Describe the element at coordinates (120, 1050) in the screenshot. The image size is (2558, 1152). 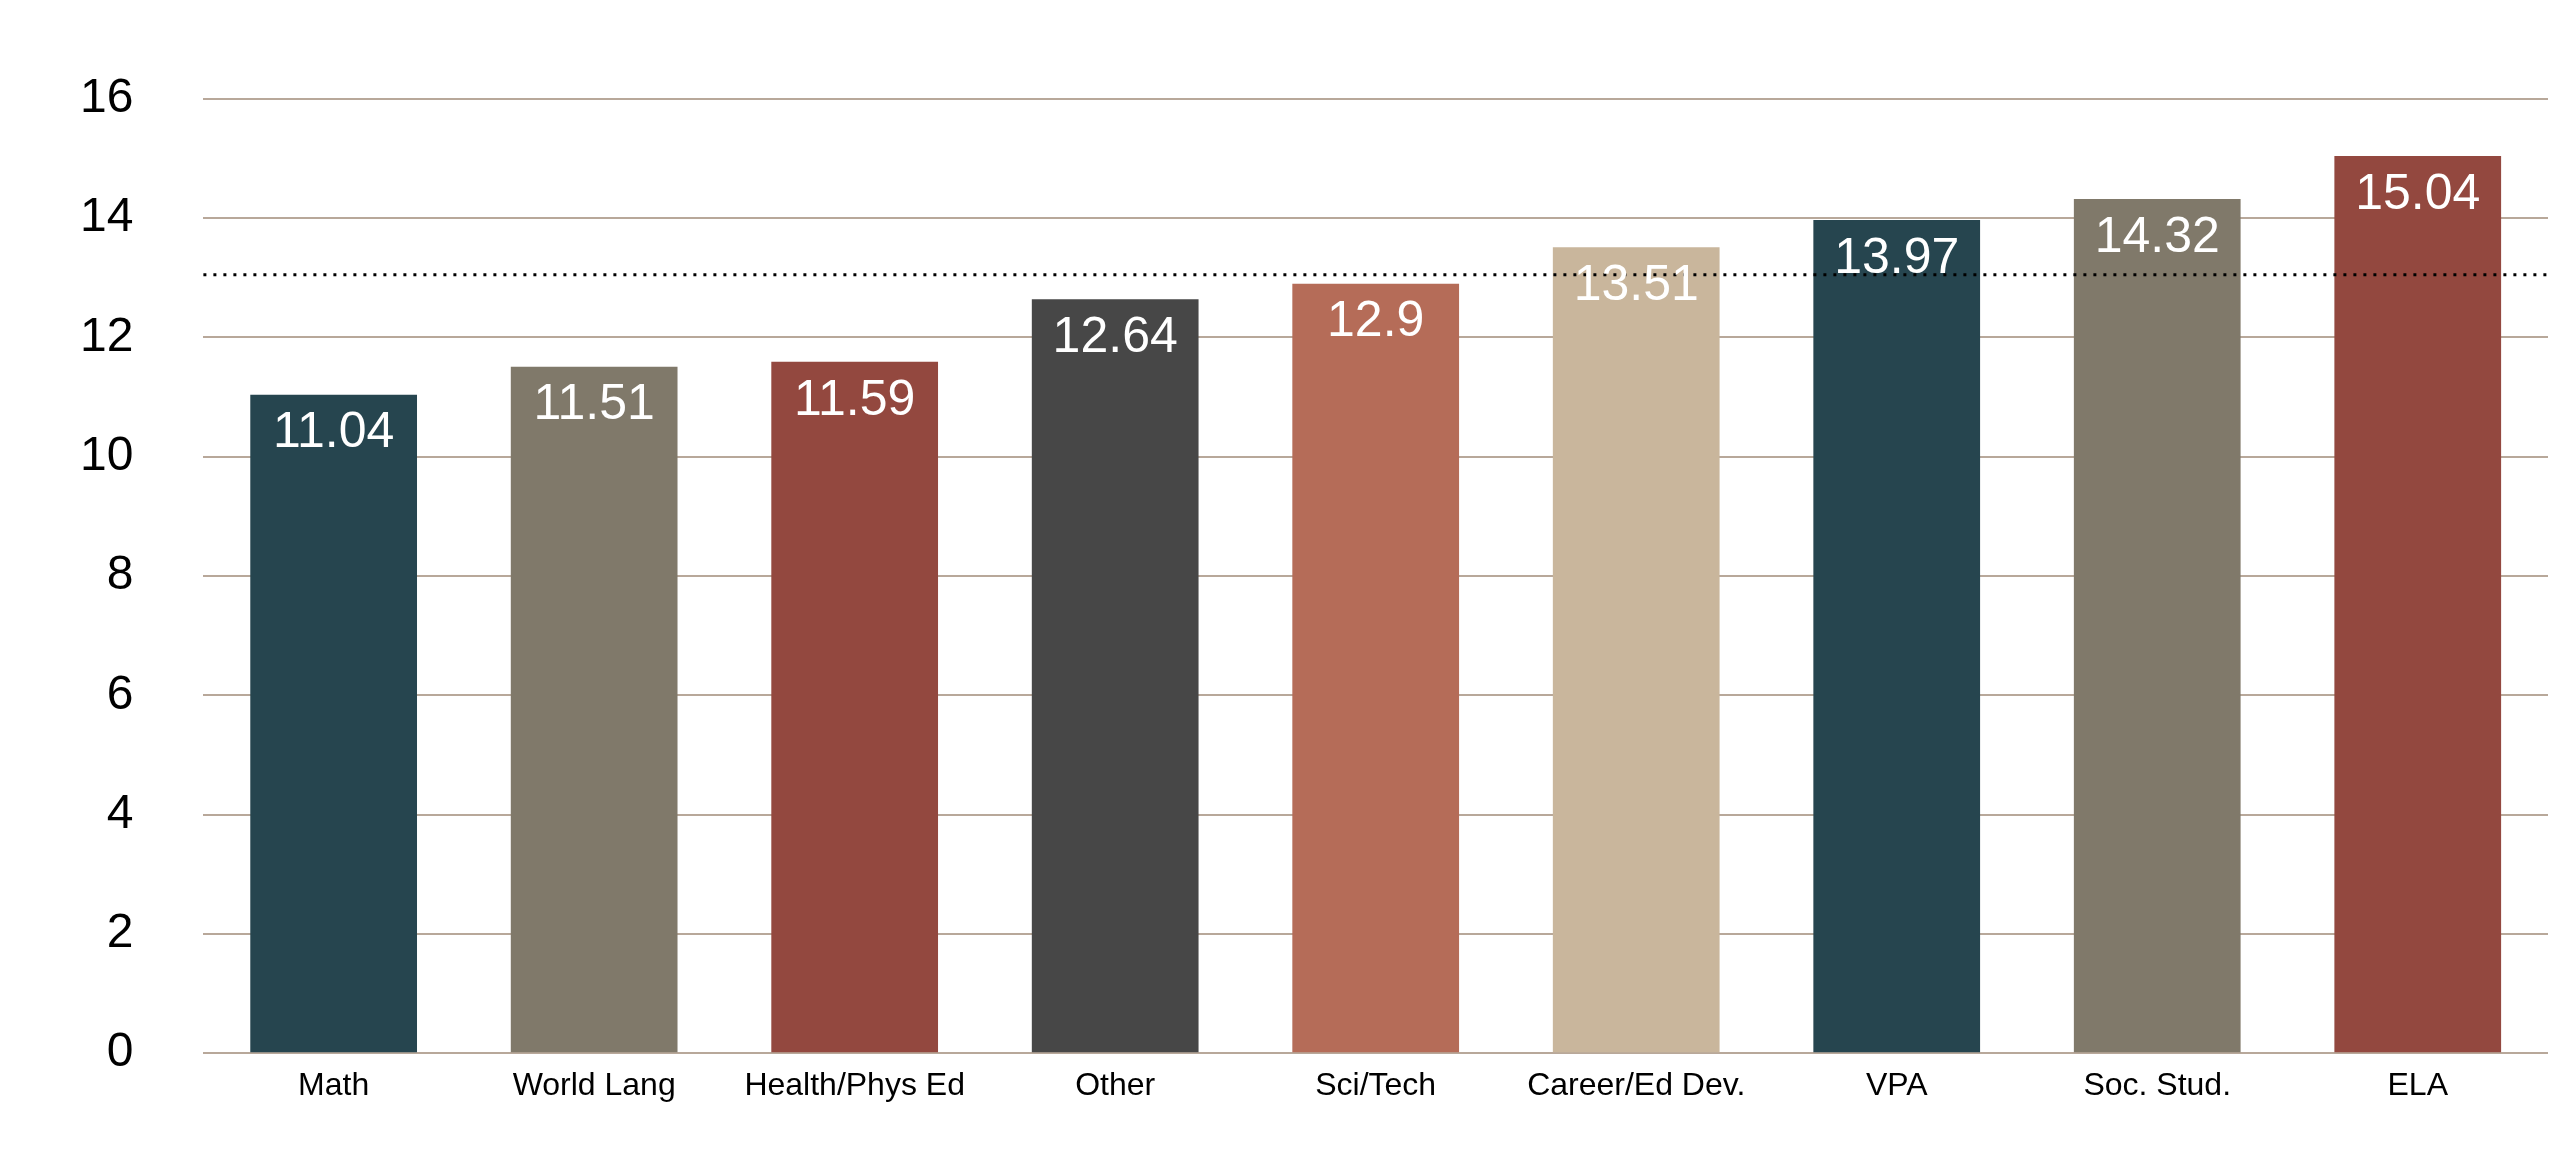
I see `y-tick-label: 0` at that location.